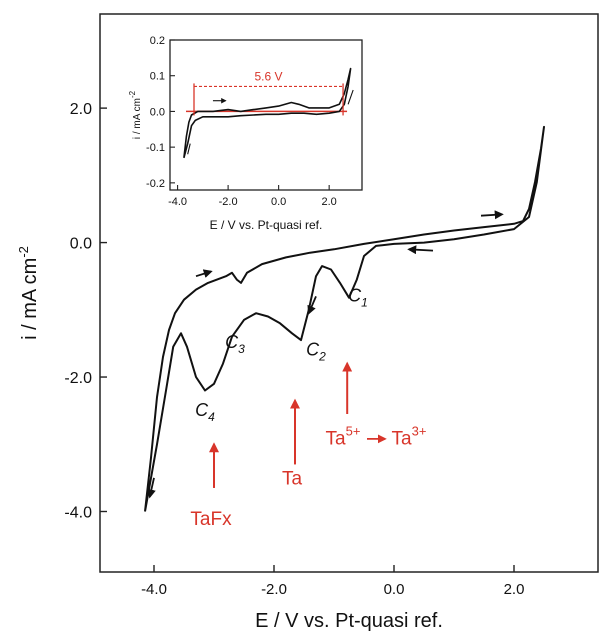 This screenshot has width=605, height=635. Describe the element at coordinates (364, 303) in the screenshot. I see `annotation-subscript: 1` at that location.